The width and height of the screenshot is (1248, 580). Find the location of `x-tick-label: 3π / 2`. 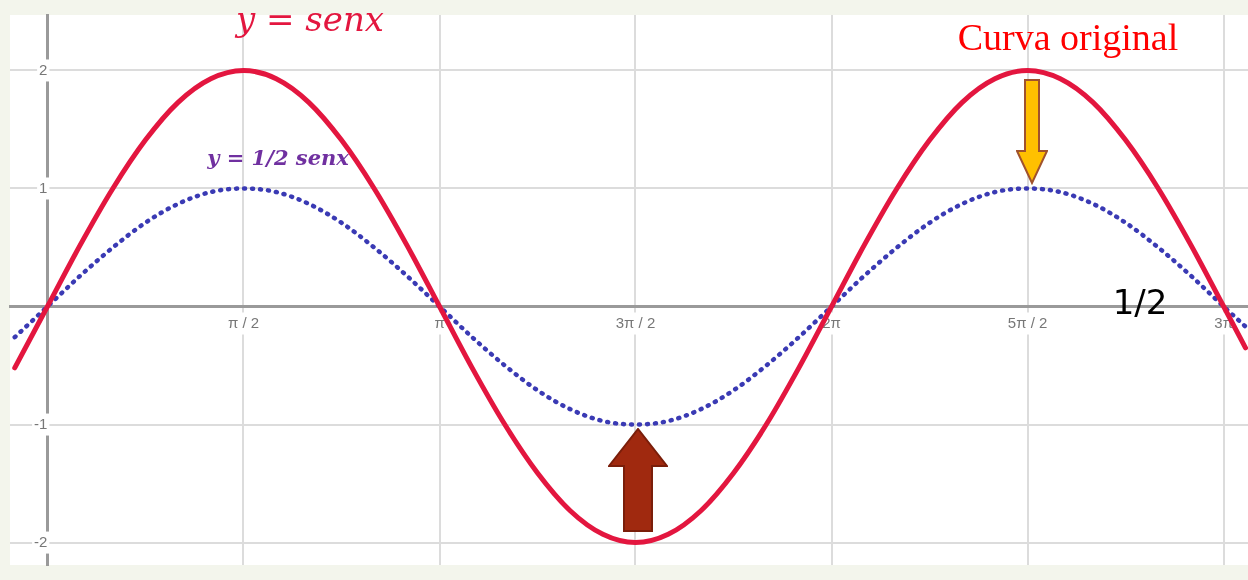

x-tick-label: 3π / 2 is located at coordinates (635, 322).